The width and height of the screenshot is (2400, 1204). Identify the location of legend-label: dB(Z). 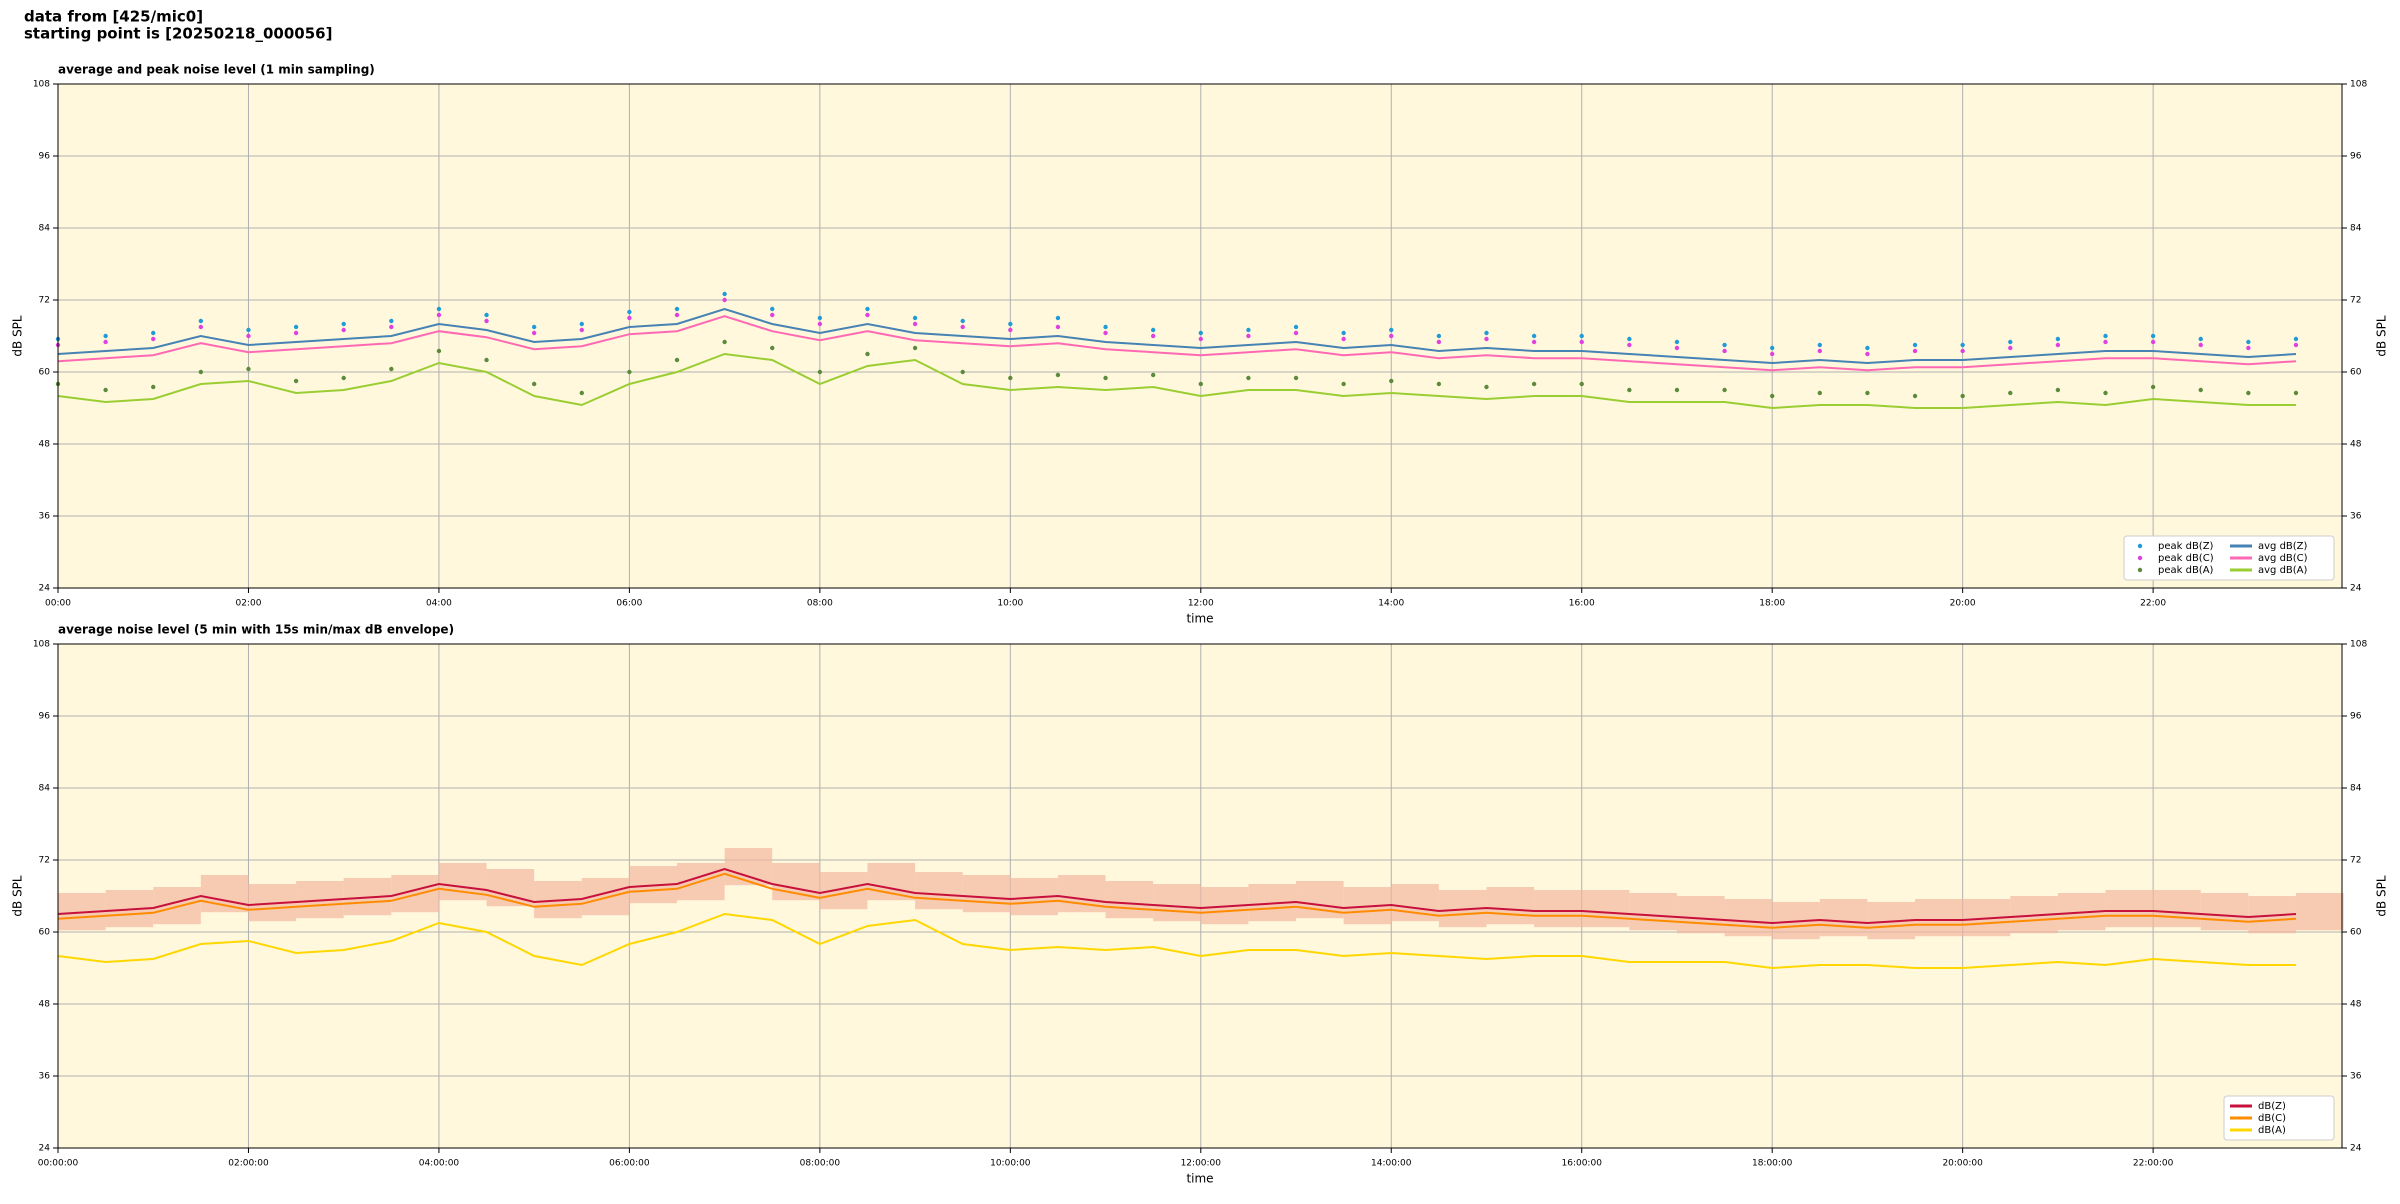
(2272, 1106).